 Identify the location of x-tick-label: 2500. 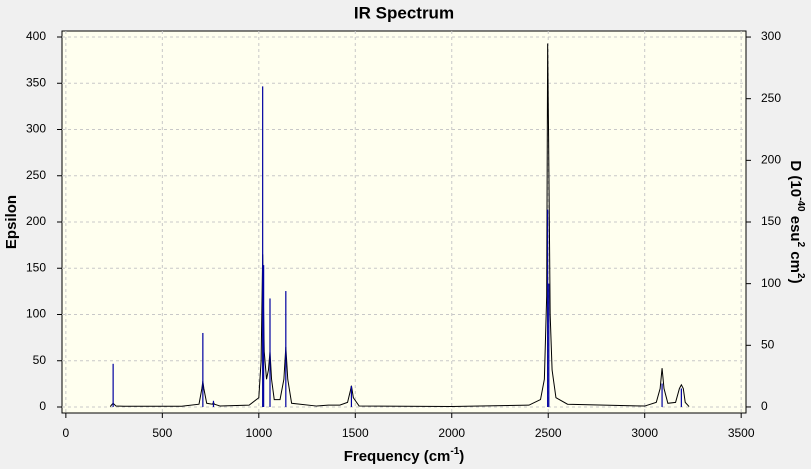
(548, 433).